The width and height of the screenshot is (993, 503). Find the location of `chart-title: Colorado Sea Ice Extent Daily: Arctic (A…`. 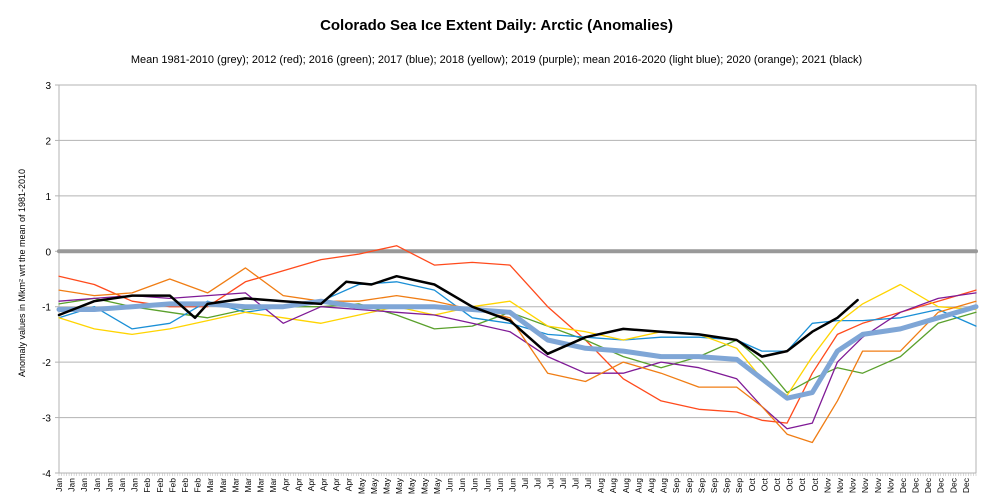

chart-title: Colorado Sea Ice Extent Daily: Arctic (A… is located at coordinates (496, 25).